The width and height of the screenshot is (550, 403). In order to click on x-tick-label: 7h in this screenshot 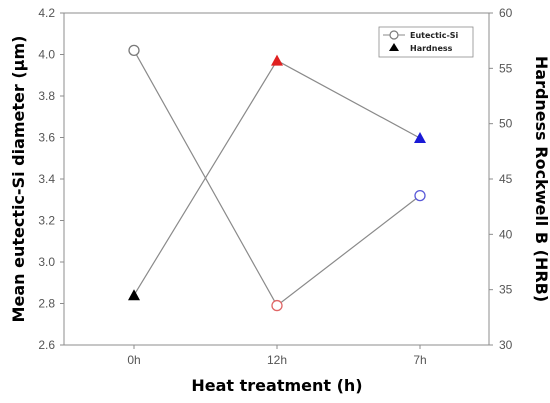, I will do `click(419, 360)`.